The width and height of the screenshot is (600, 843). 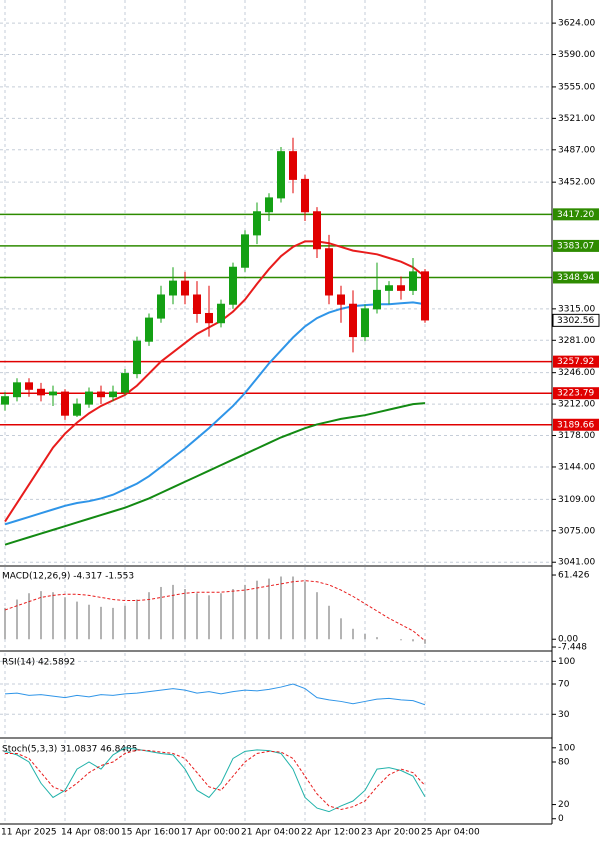 I want to click on y-tick-label: 61.426, so click(x=574, y=576).